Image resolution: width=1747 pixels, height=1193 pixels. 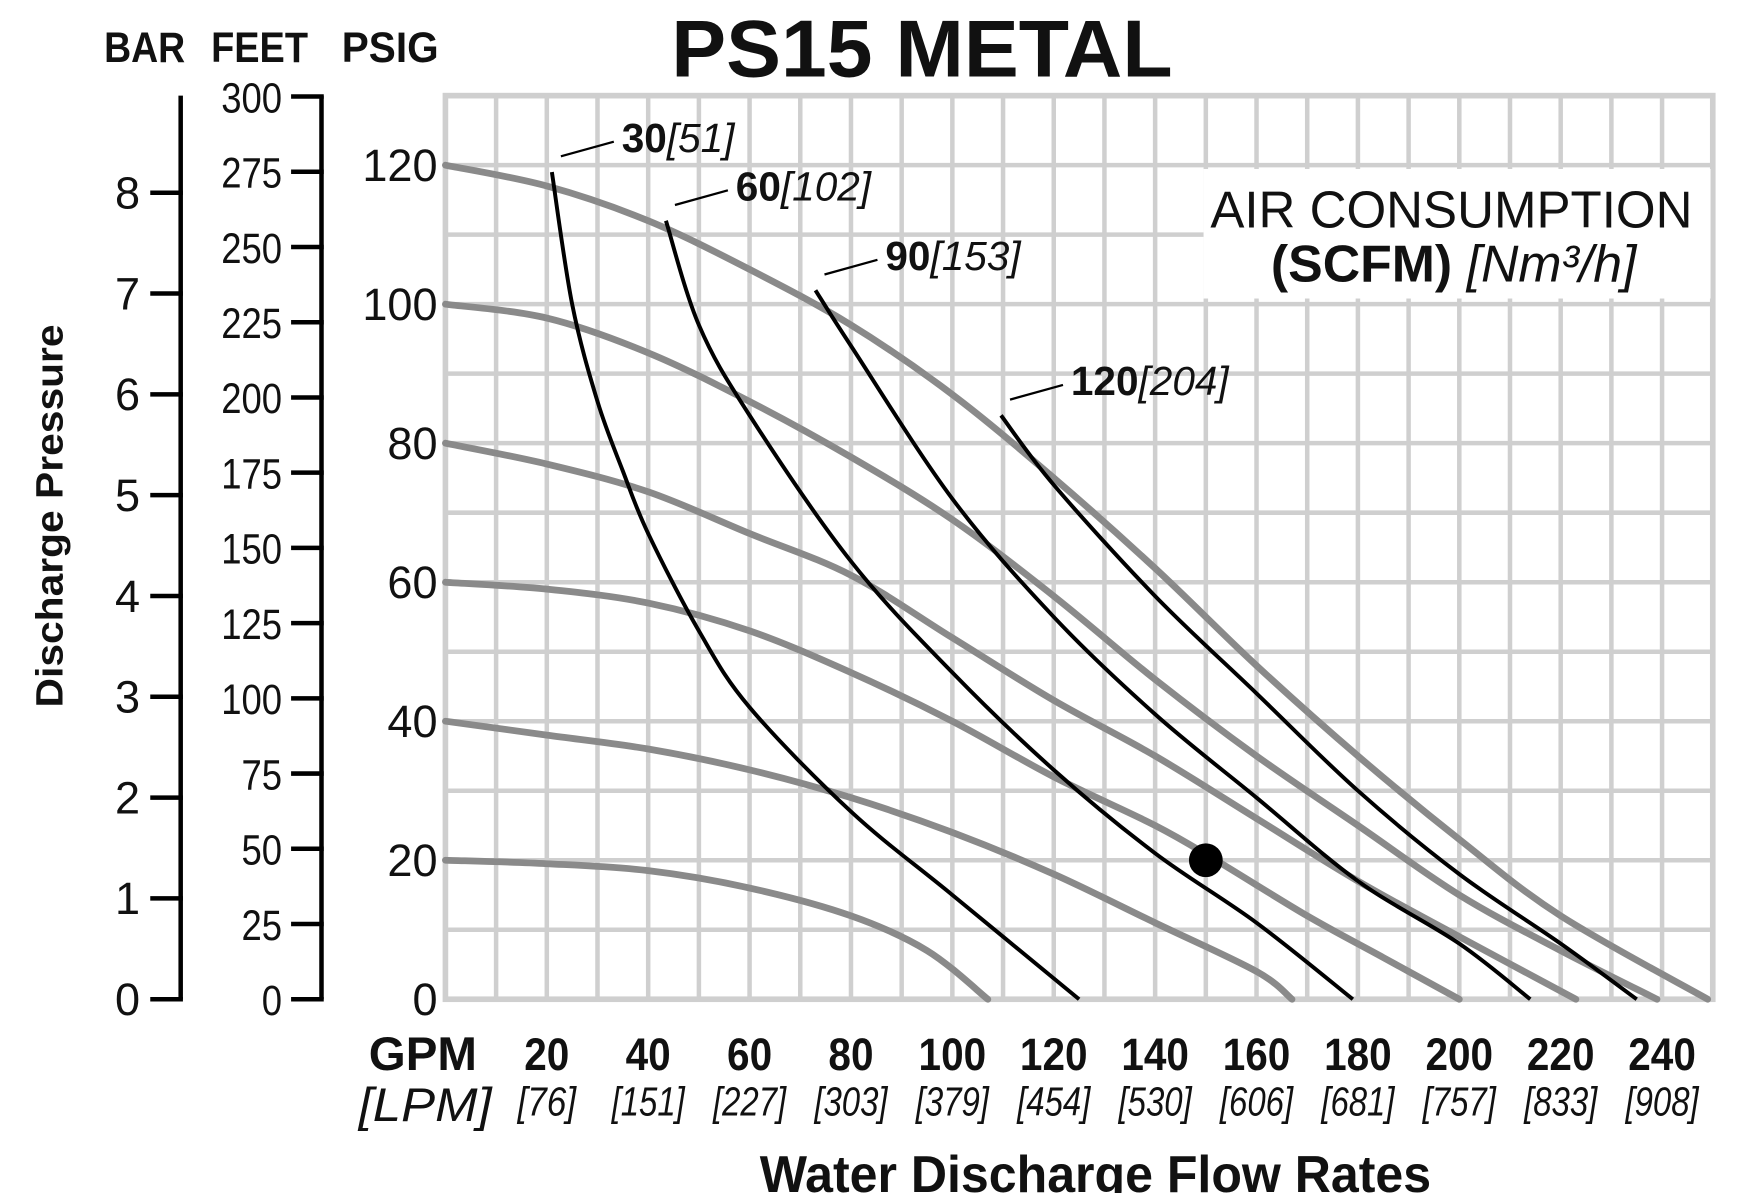 I want to click on x-tick-gpm-label: 80, so click(x=850, y=1054).